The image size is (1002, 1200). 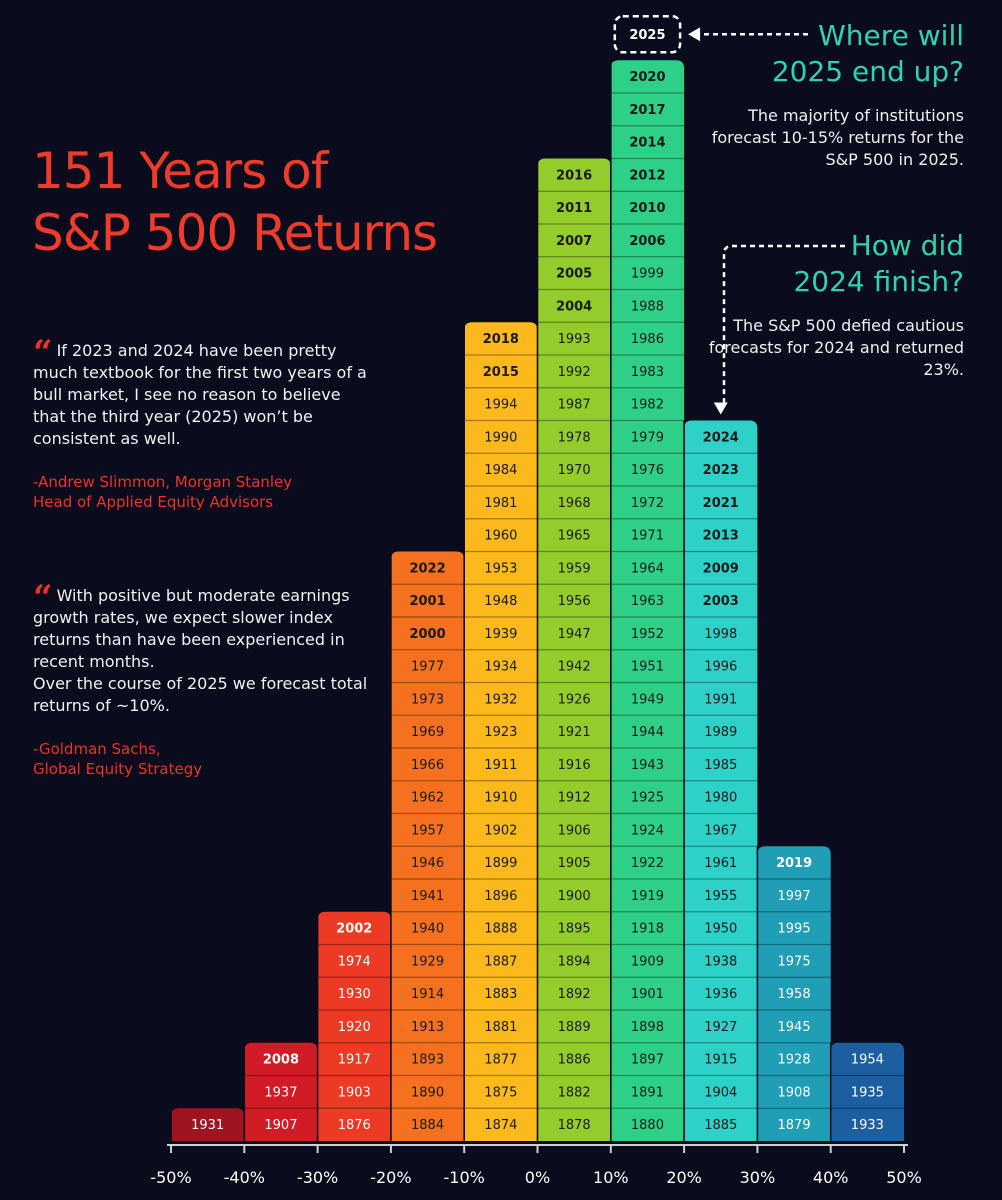 I want to click on year-cell: 1880, so click(x=647, y=1120).